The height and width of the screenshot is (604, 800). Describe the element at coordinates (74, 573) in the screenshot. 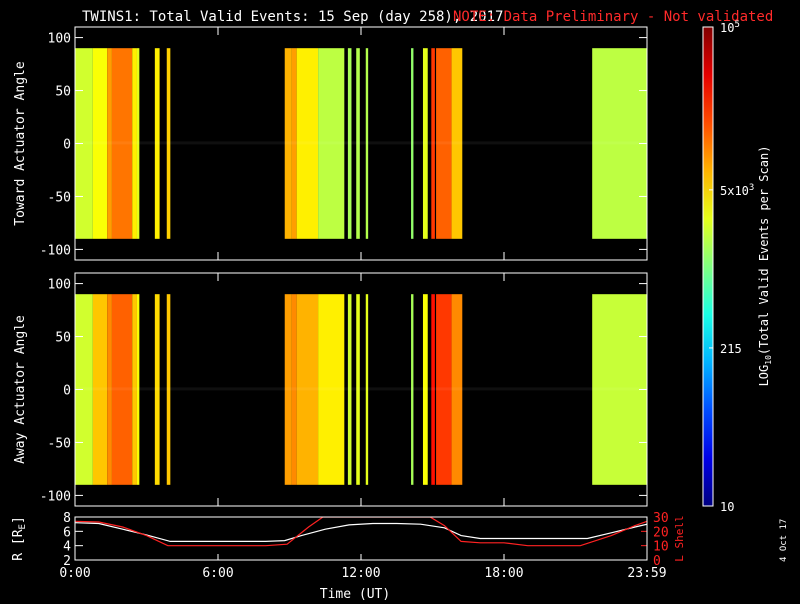

I see `x-tick-label: 0:00` at that location.